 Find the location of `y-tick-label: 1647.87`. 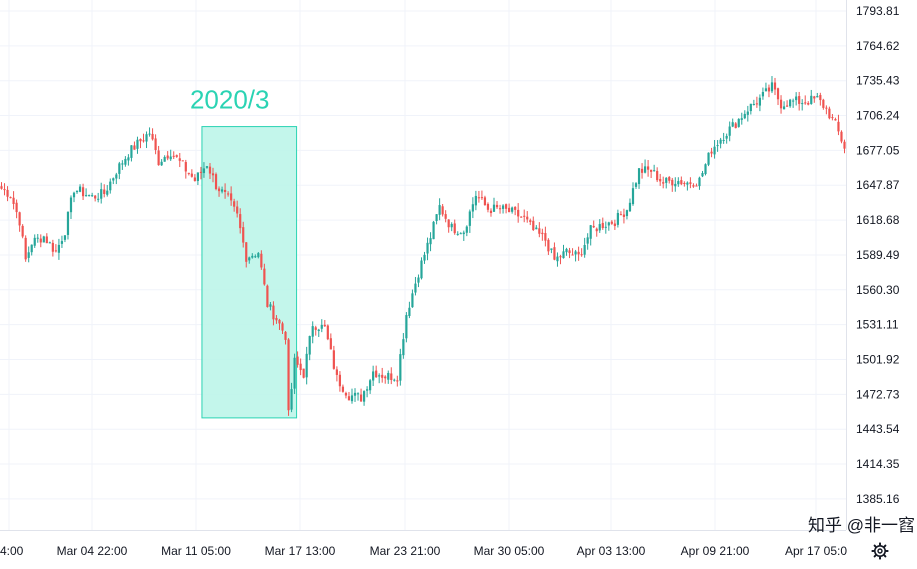

y-tick-label: 1647.87 is located at coordinates (878, 185).